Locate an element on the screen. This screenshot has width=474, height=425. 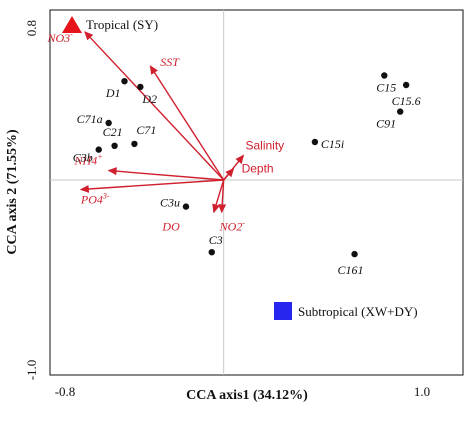
y-axis-title: CCA axis 2 (71.55%) is located at coordinates (12, 192).